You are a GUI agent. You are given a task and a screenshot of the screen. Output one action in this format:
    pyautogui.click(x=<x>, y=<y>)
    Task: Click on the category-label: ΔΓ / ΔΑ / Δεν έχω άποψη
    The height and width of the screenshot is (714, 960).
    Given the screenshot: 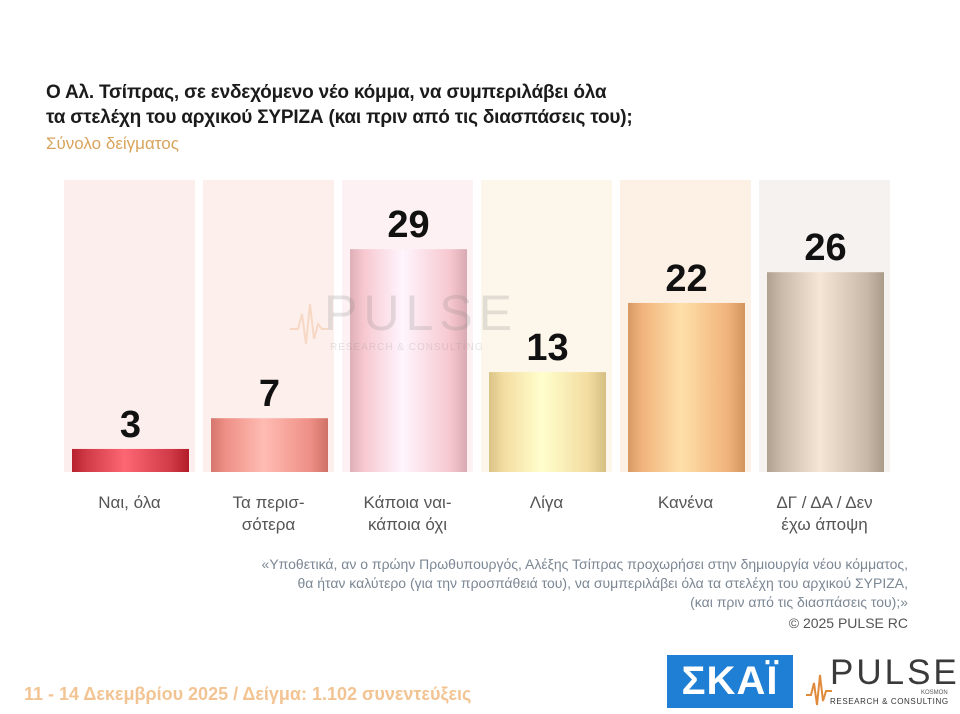 What is the action you would take?
    pyautogui.click(x=825, y=514)
    